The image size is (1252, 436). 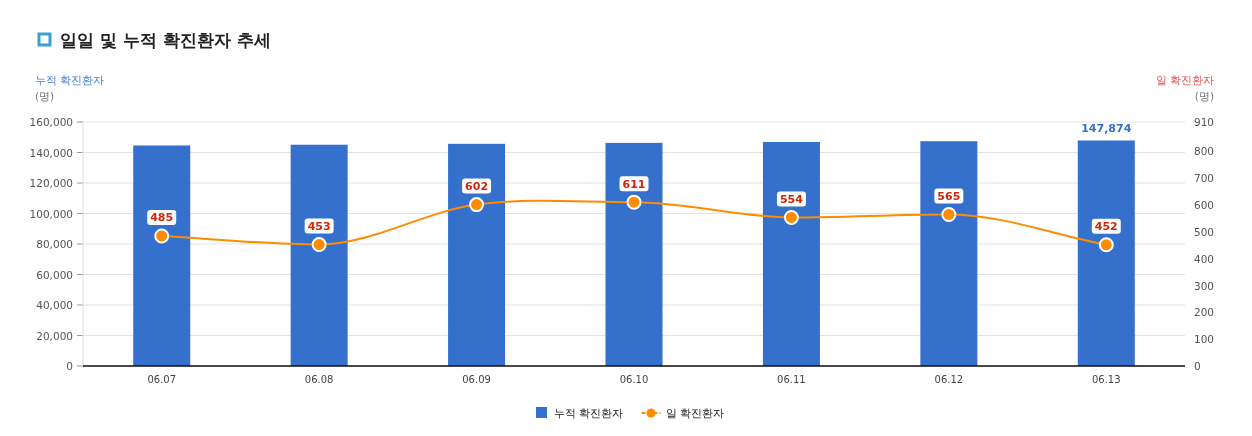 I want to click on y2-tick-label: 0, so click(x=1197, y=366).